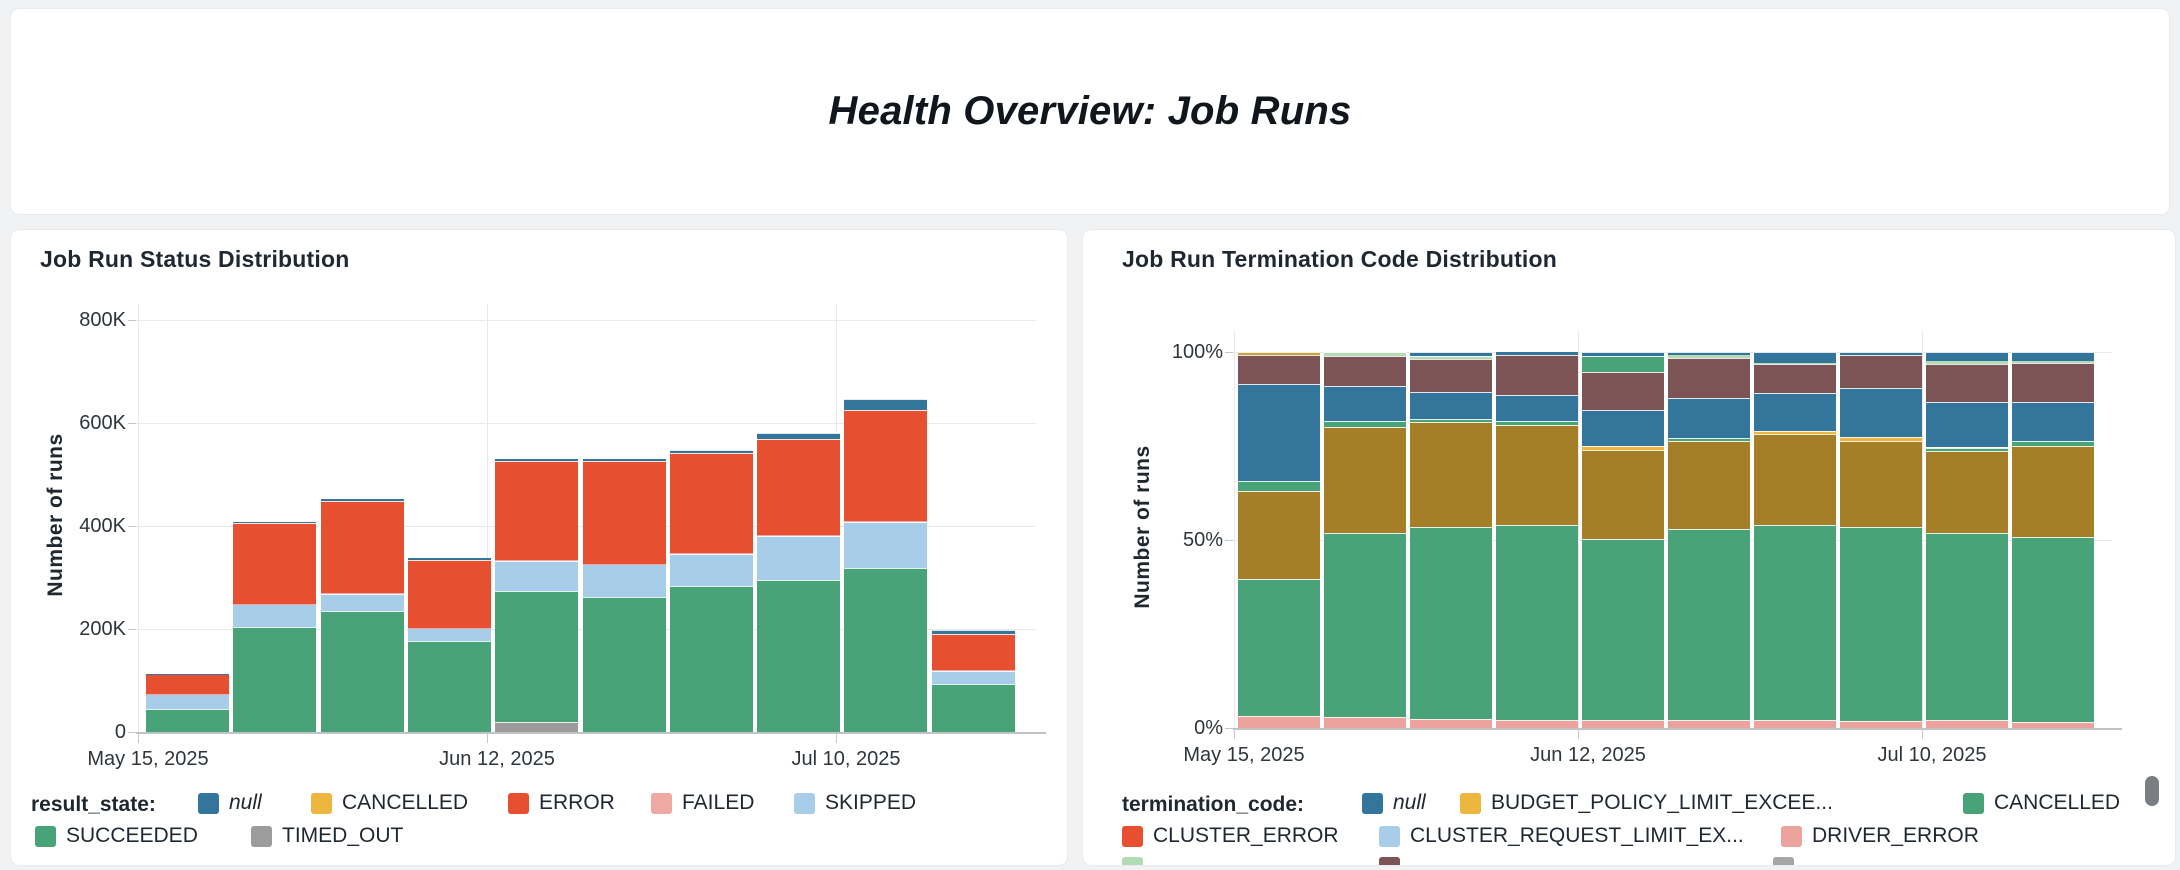  What do you see at coordinates (2152, 791) in the screenshot?
I see `vertical-scrollbar-thumb` at bounding box center [2152, 791].